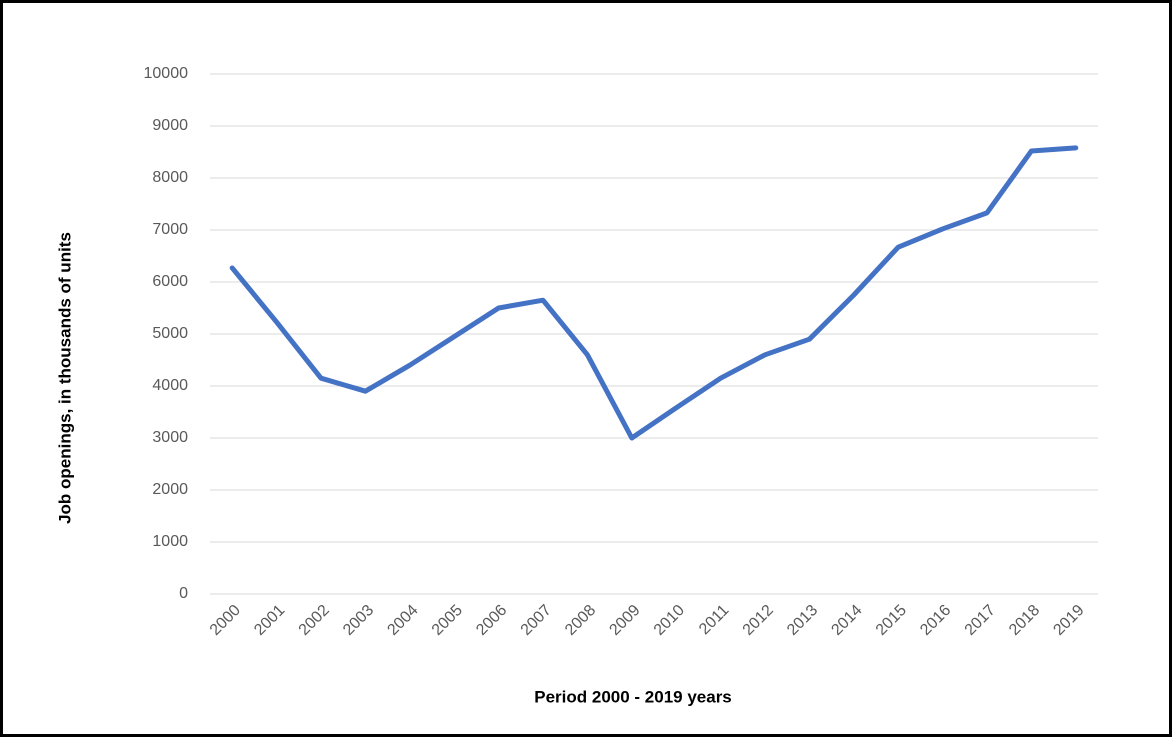  What do you see at coordinates (170, 385) in the screenshot?
I see `y-tick-label: 4000` at bounding box center [170, 385].